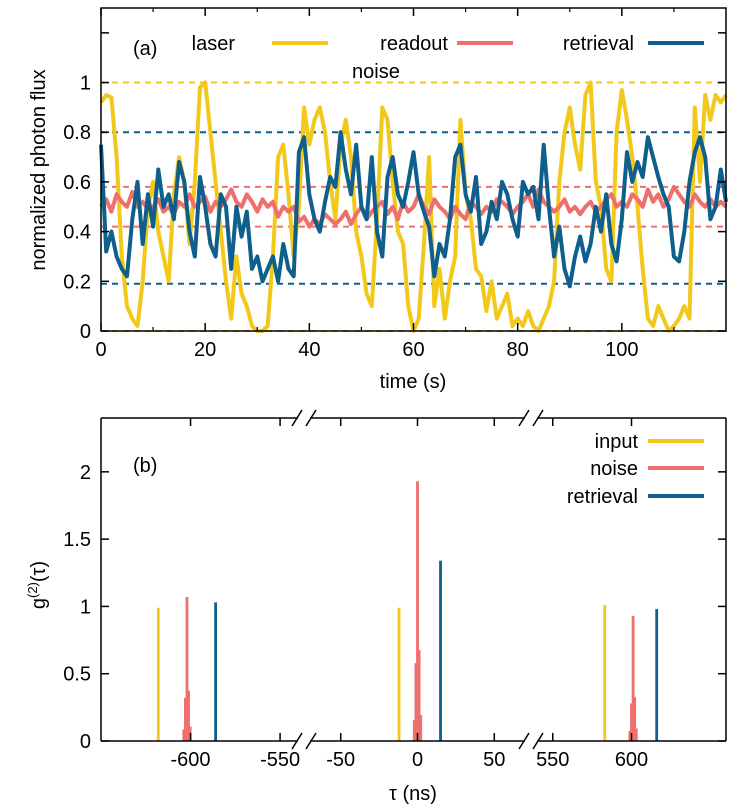 The image size is (747, 808). What do you see at coordinates (77, 282) in the screenshot?
I see `y-tick-label-a: 0.2` at bounding box center [77, 282].